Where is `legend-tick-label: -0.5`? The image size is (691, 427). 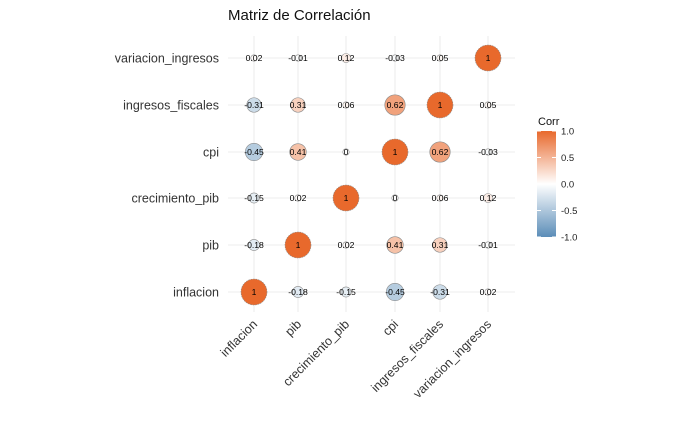 legend-tick-label: -0.5 is located at coordinates (569, 211).